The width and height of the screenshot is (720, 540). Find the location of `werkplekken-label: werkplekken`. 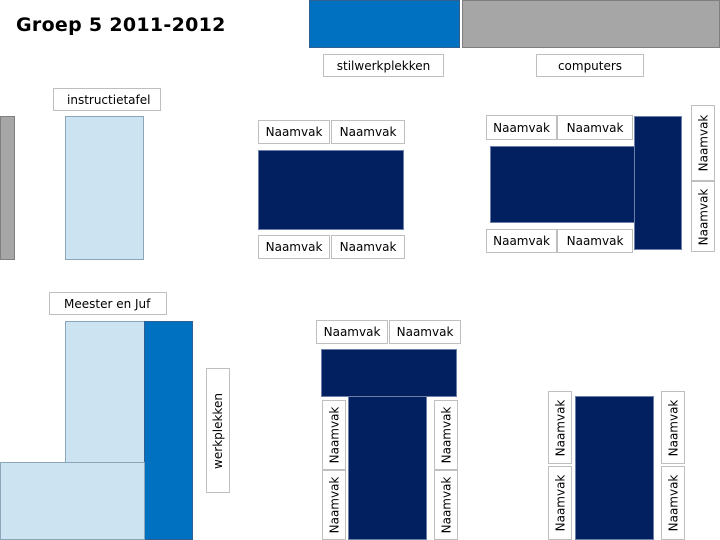

werkplekken-label: werkplekken is located at coordinates (218, 430).